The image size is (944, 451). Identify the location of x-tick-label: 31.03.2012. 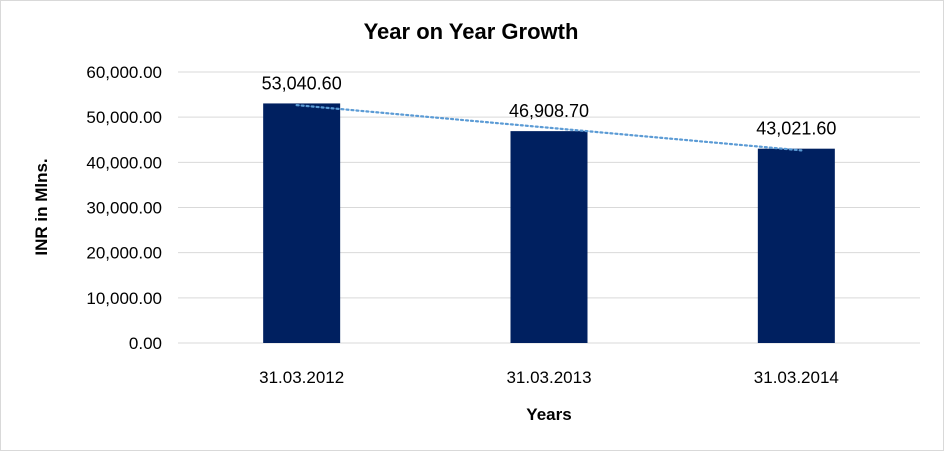
(301, 377).